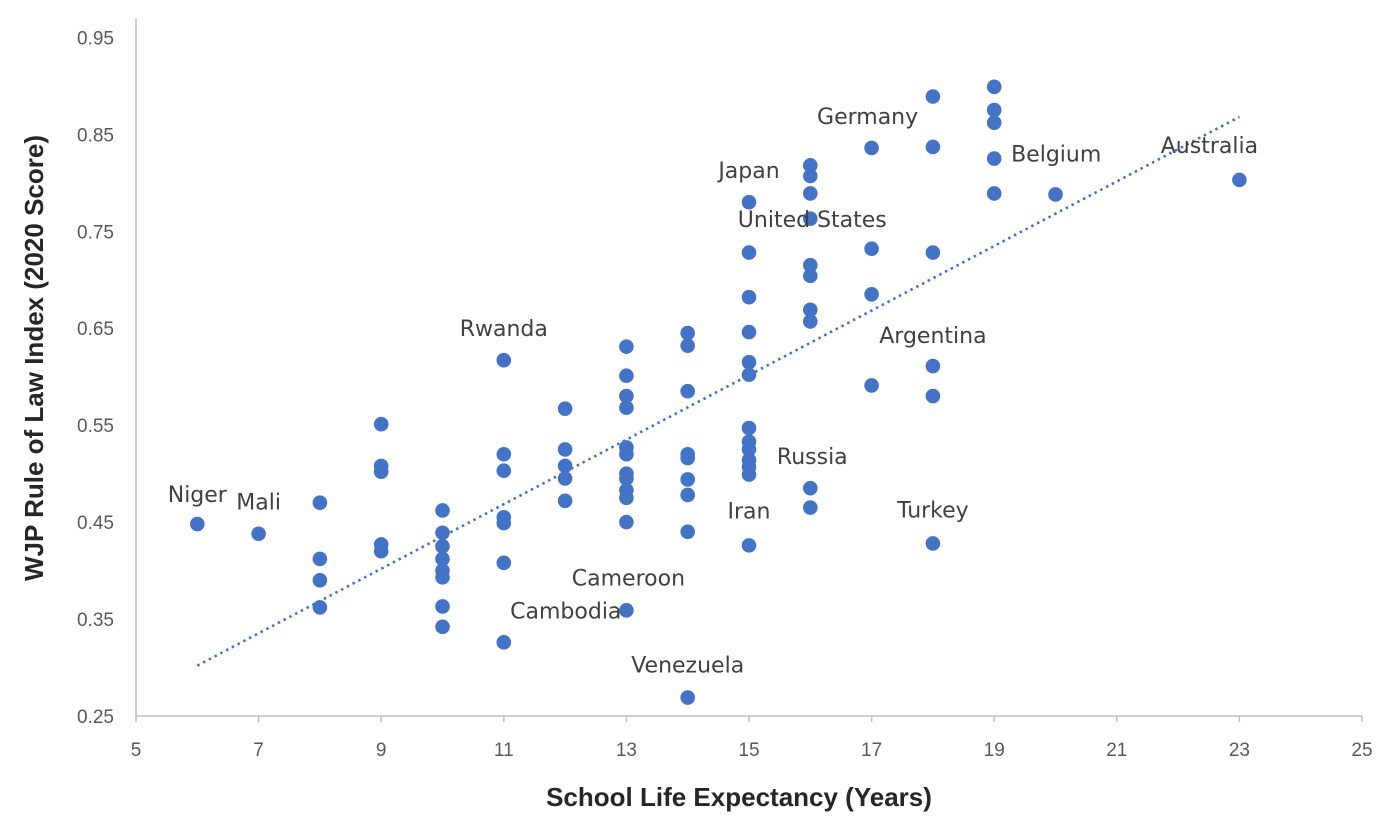  I want to click on point-label: Belgium, so click(1056, 155).